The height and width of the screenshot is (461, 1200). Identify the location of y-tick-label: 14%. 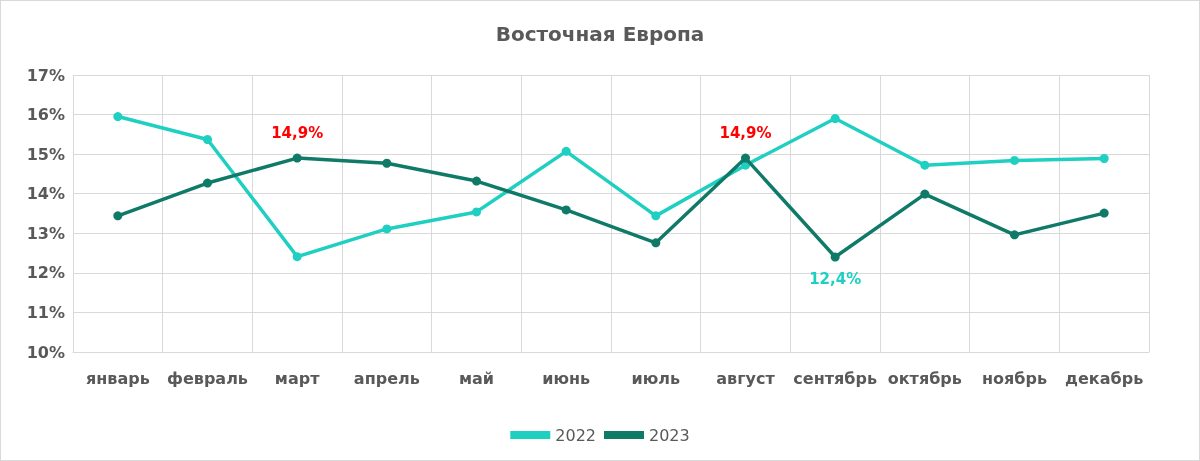
(45, 194).